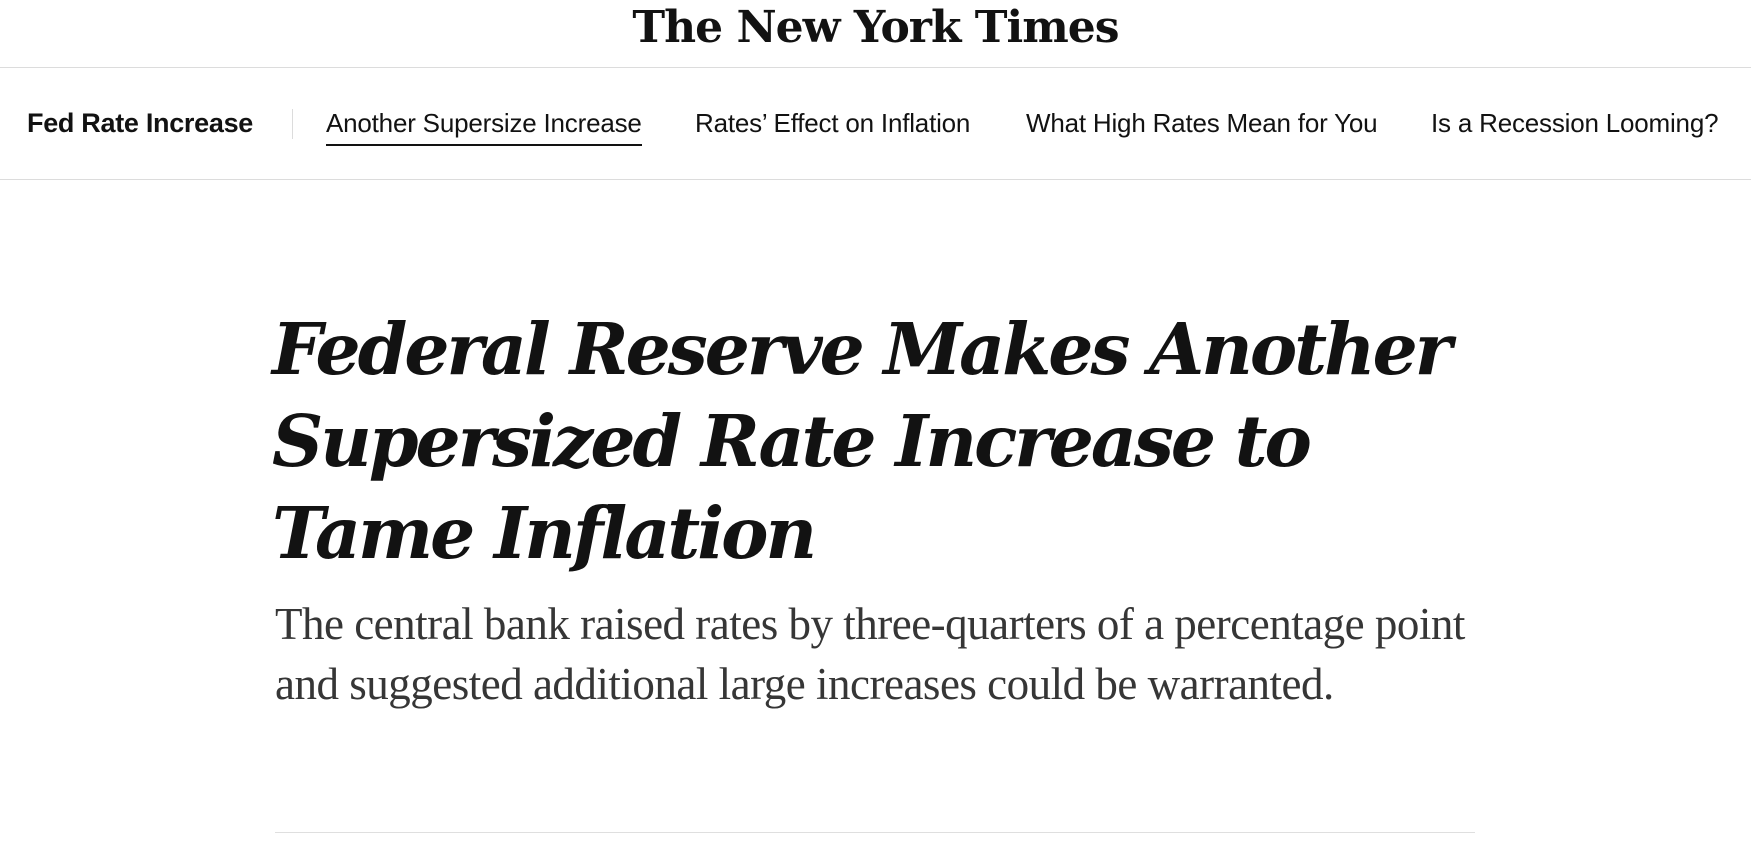 Image resolution: width=1751 pixels, height=851 pixels. What do you see at coordinates (292, 124) in the screenshot?
I see `subnav-divider` at bounding box center [292, 124].